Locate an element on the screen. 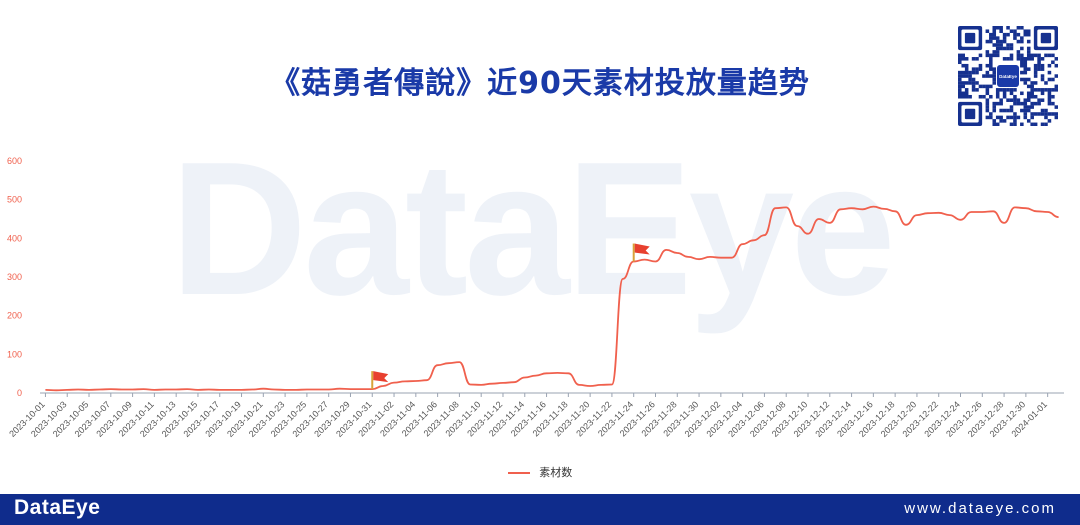  chart-legend: 素材数 is located at coordinates (540, 472).